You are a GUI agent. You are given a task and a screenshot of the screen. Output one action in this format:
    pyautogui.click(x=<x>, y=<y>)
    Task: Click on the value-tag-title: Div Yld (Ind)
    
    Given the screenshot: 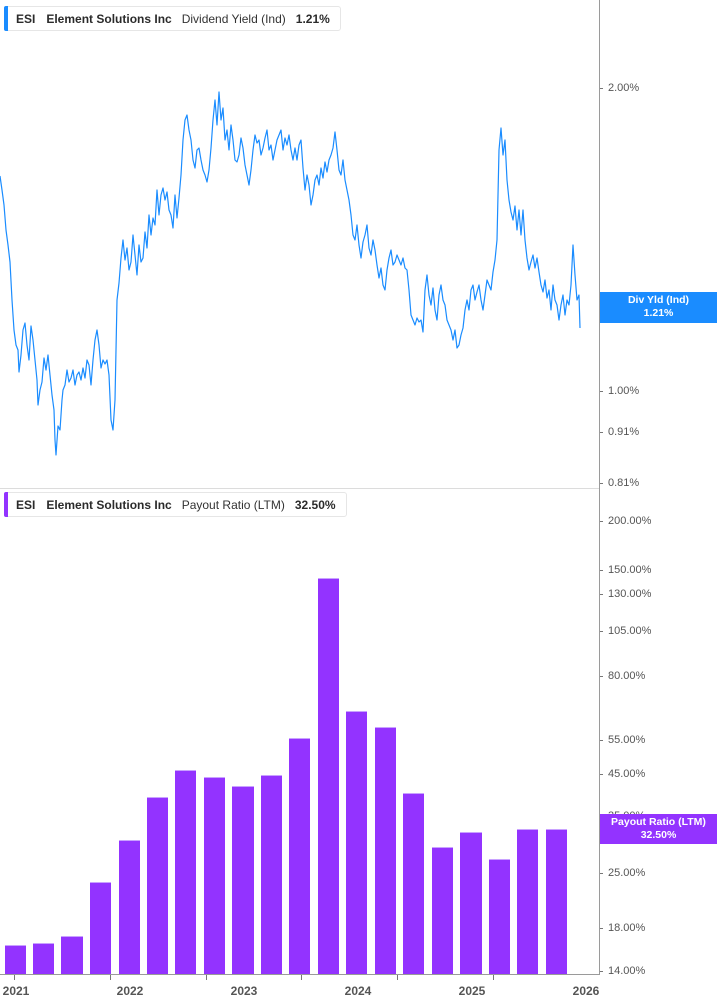 What is the action you would take?
    pyautogui.click(x=658, y=300)
    